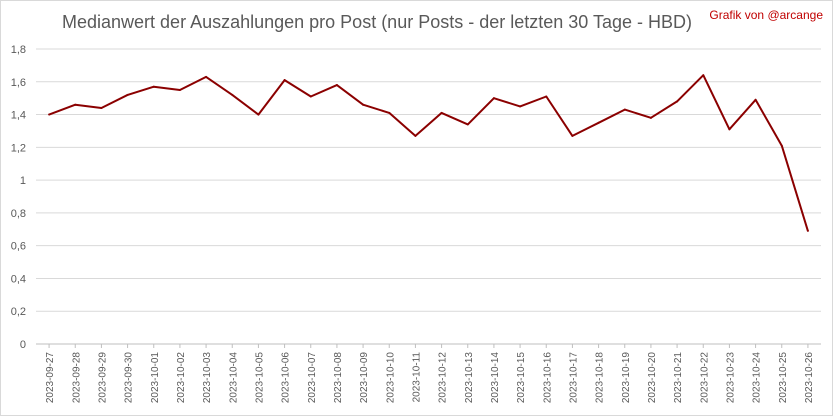 The image size is (833, 416). What do you see at coordinates (76, 378) in the screenshot?
I see `x-tick-label: 2023-09-28` at bounding box center [76, 378].